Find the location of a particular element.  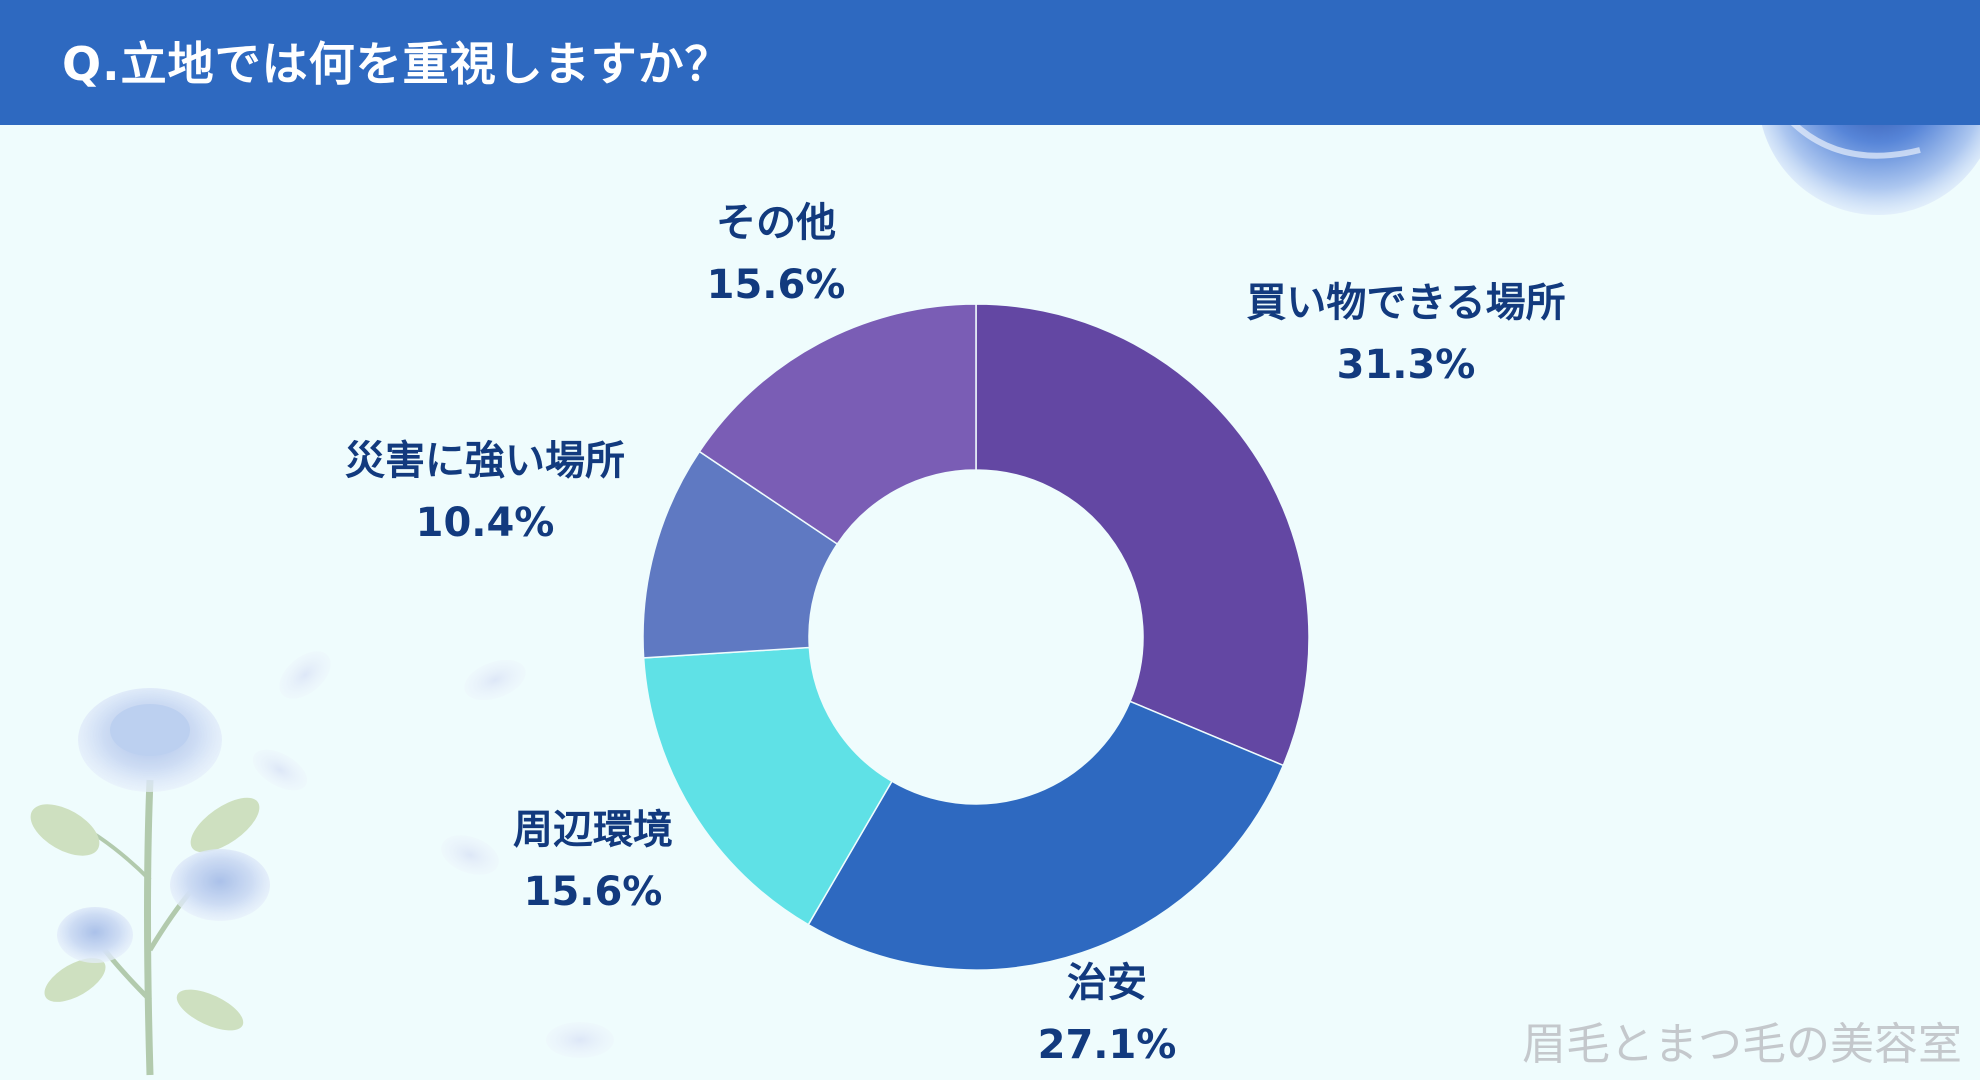

slice-value-label: 10.4% is located at coordinates (485, 523).